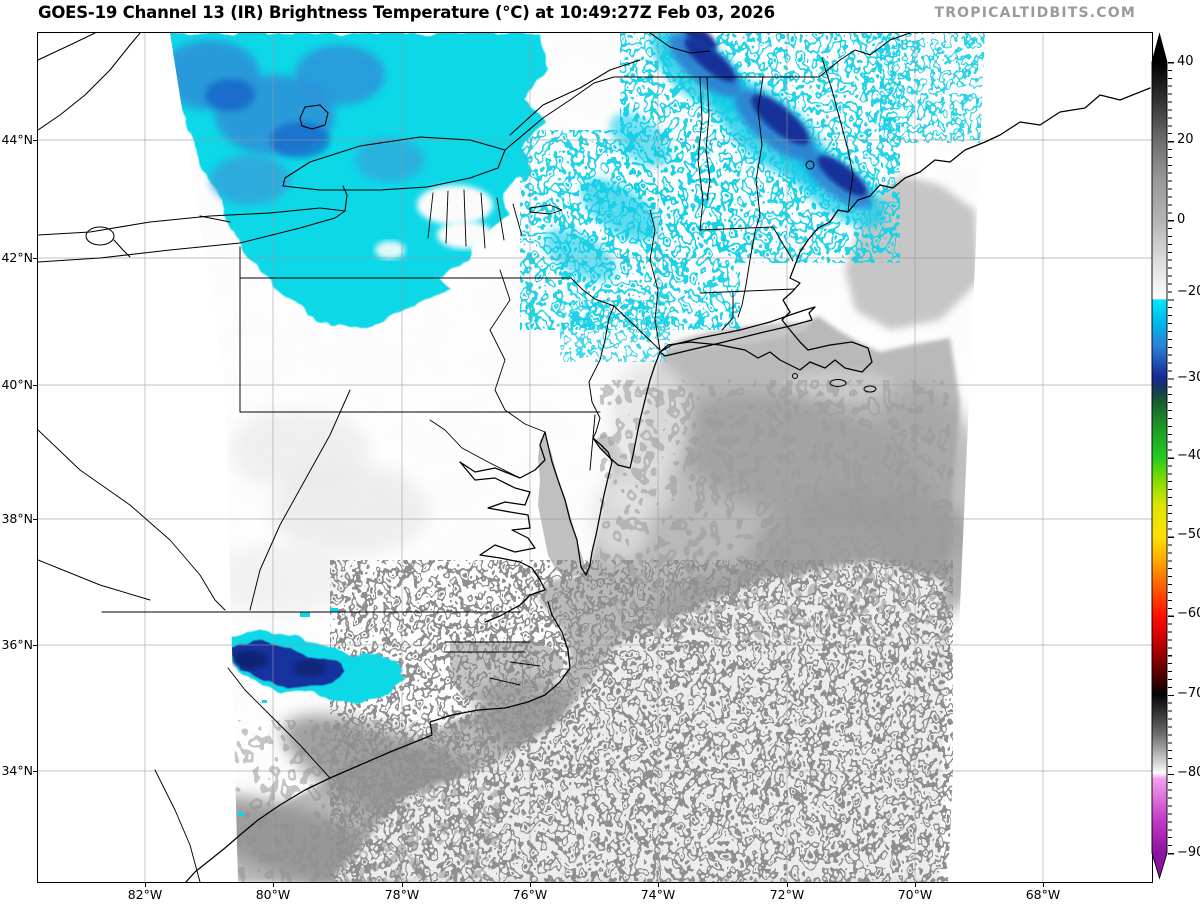 The width and height of the screenshot is (1200, 906). I want to click on colorbar-label: −50, so click(1188, 534).